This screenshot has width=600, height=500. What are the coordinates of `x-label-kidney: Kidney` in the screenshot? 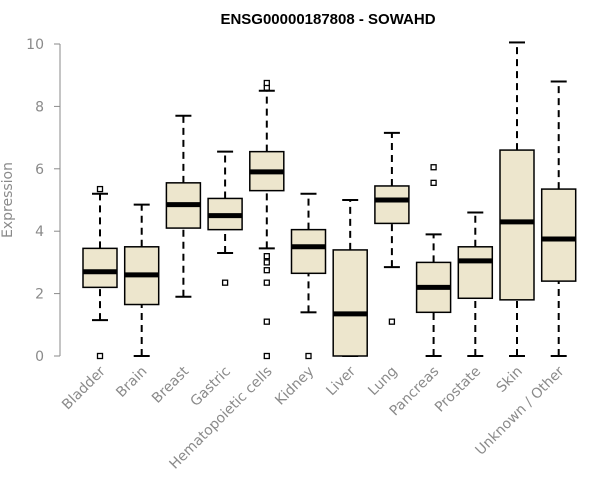 It's located at (294, 386).